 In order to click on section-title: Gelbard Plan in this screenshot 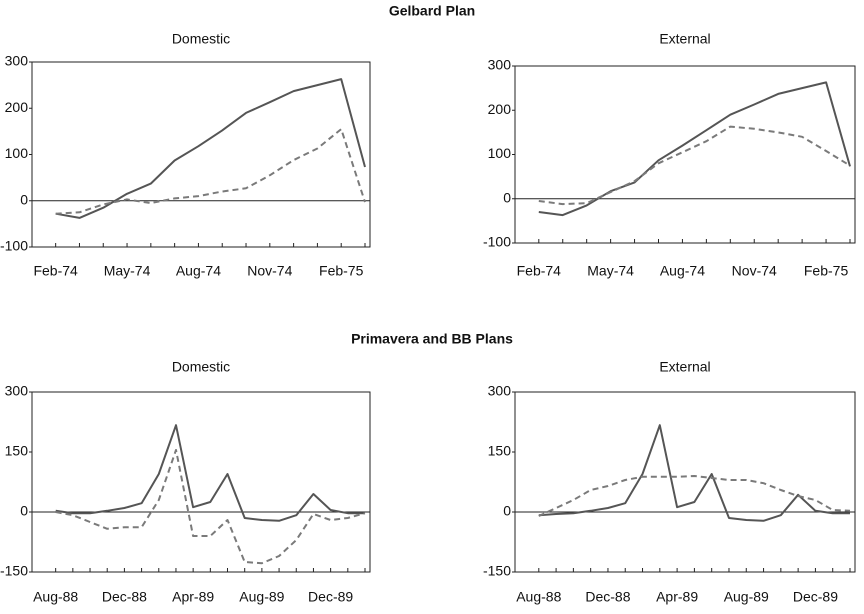, I will do `click(432, 11)`.